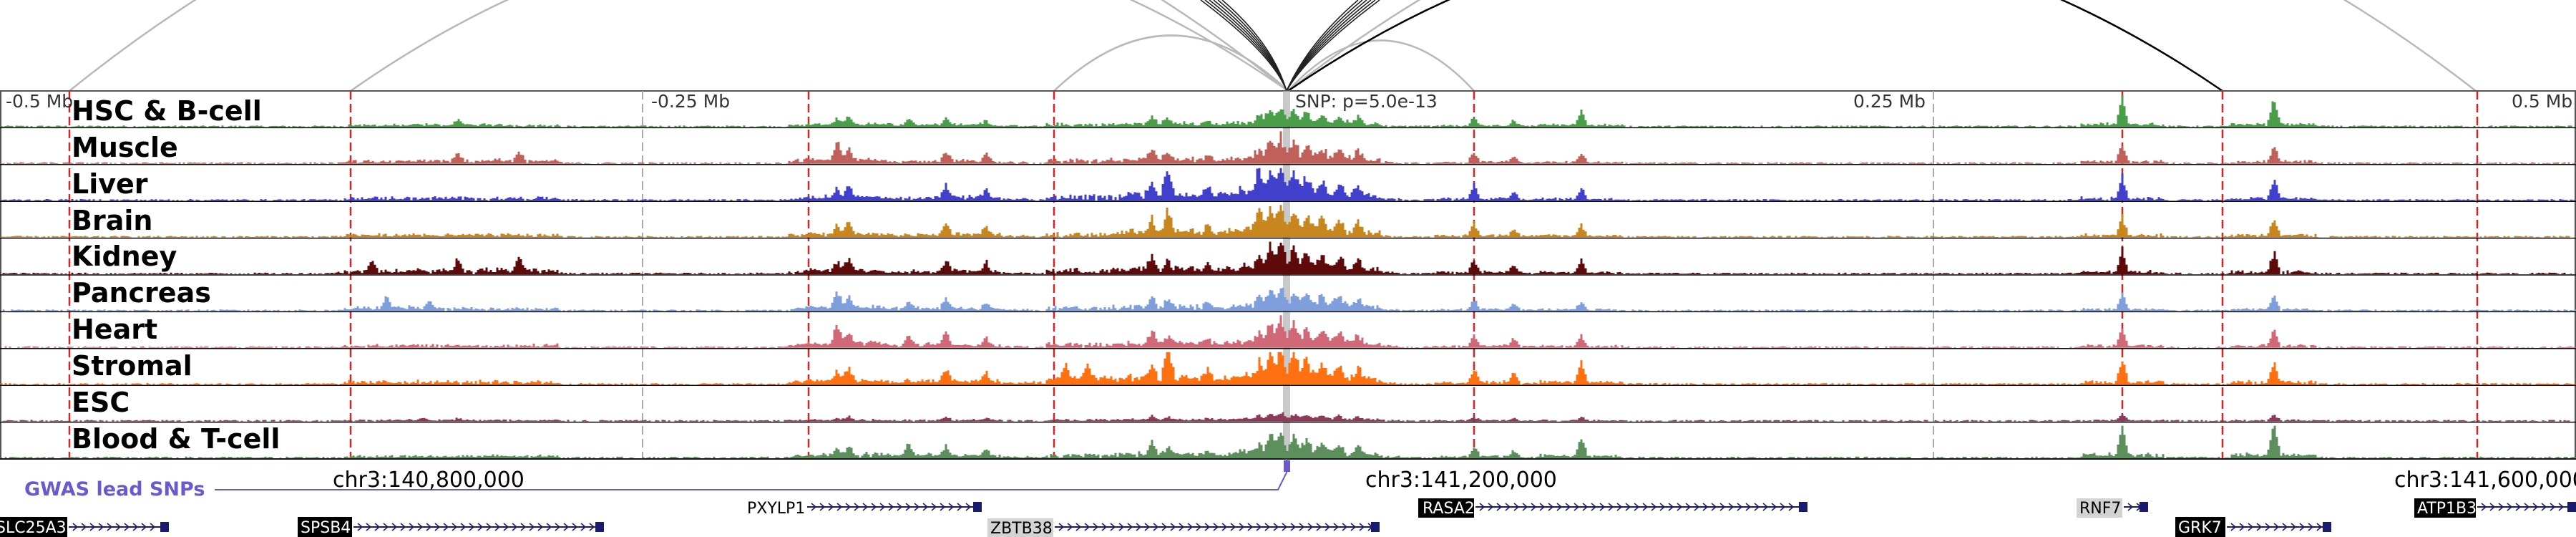 The height and width of the screenshot is (537, 2576). I want to click on track-label-hsc-b-cell: HSC & B-cell, so click(167, 111).